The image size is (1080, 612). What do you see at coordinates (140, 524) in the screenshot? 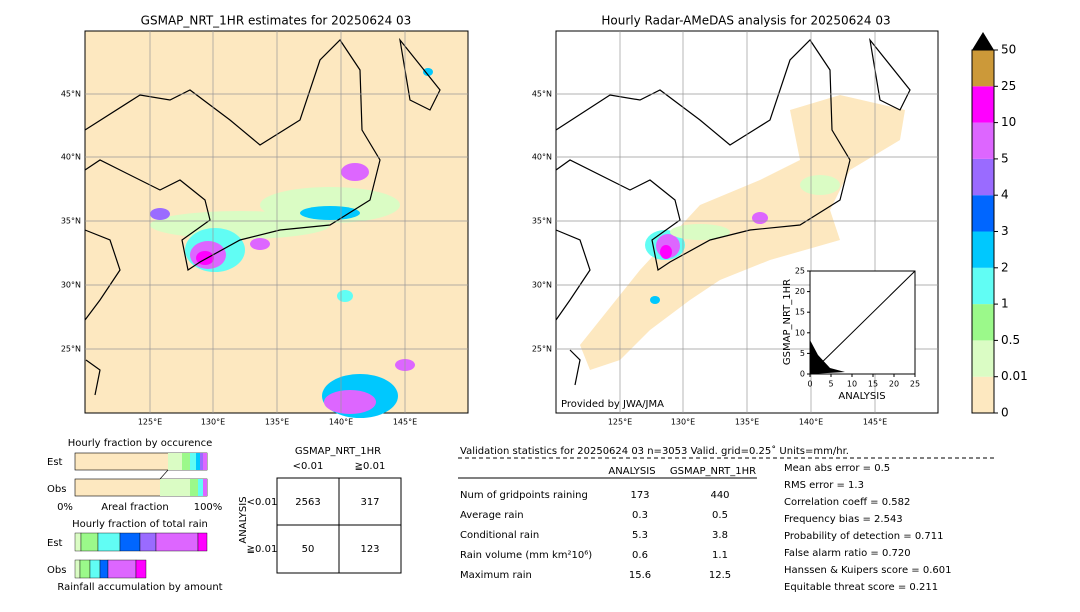
I see `panel-title: Hourly fraction of total rain` at bounding box center [140, 524].